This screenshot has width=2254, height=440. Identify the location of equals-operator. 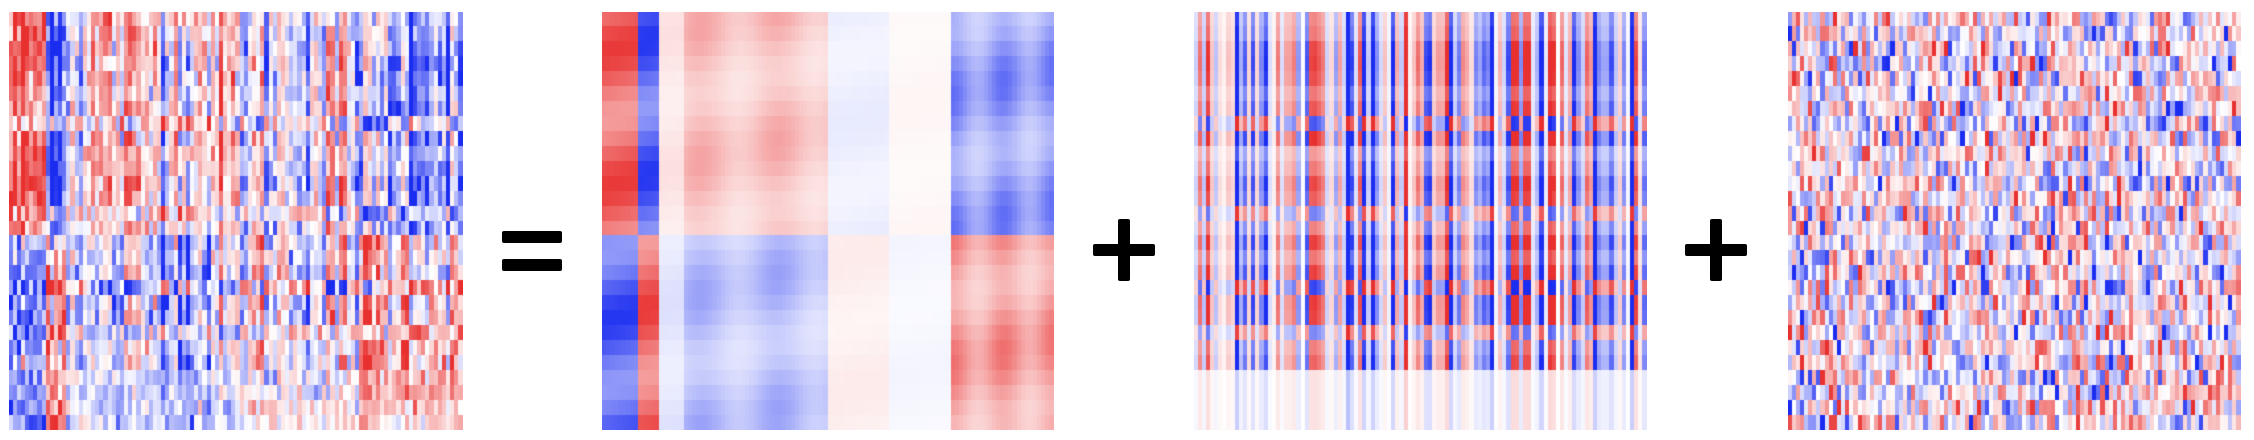
(532, 250).